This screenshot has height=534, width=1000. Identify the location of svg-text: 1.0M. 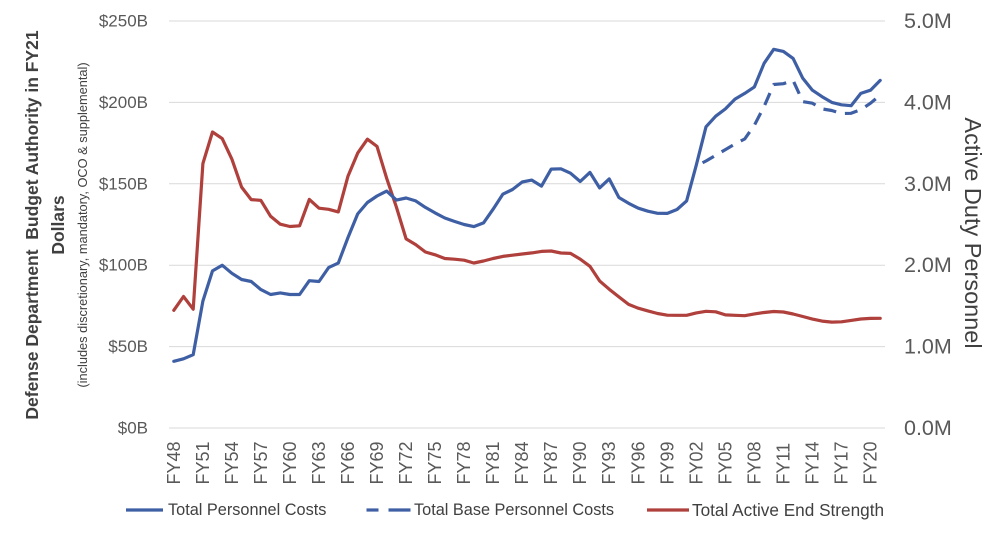
(928, 347).